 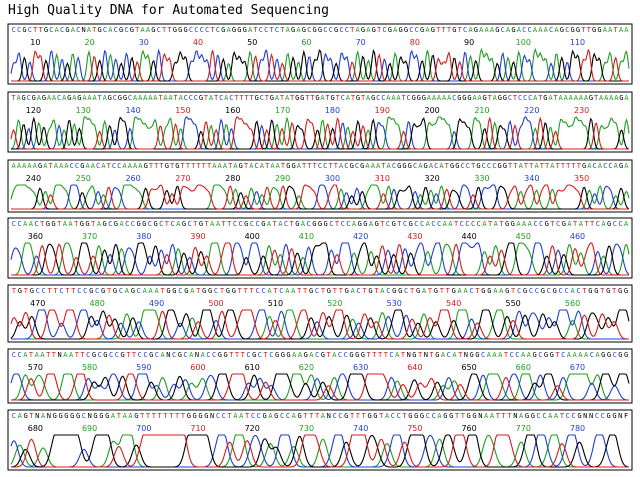 I want to click on base-call: F, so click(x=626, y=416).